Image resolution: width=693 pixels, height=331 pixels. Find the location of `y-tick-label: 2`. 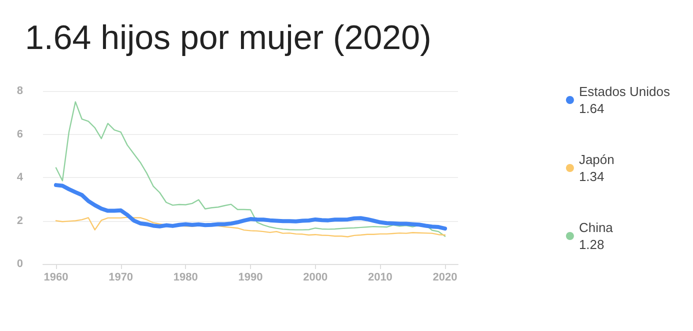

y-tick-label: 2 is located at coordinates (19, 220).